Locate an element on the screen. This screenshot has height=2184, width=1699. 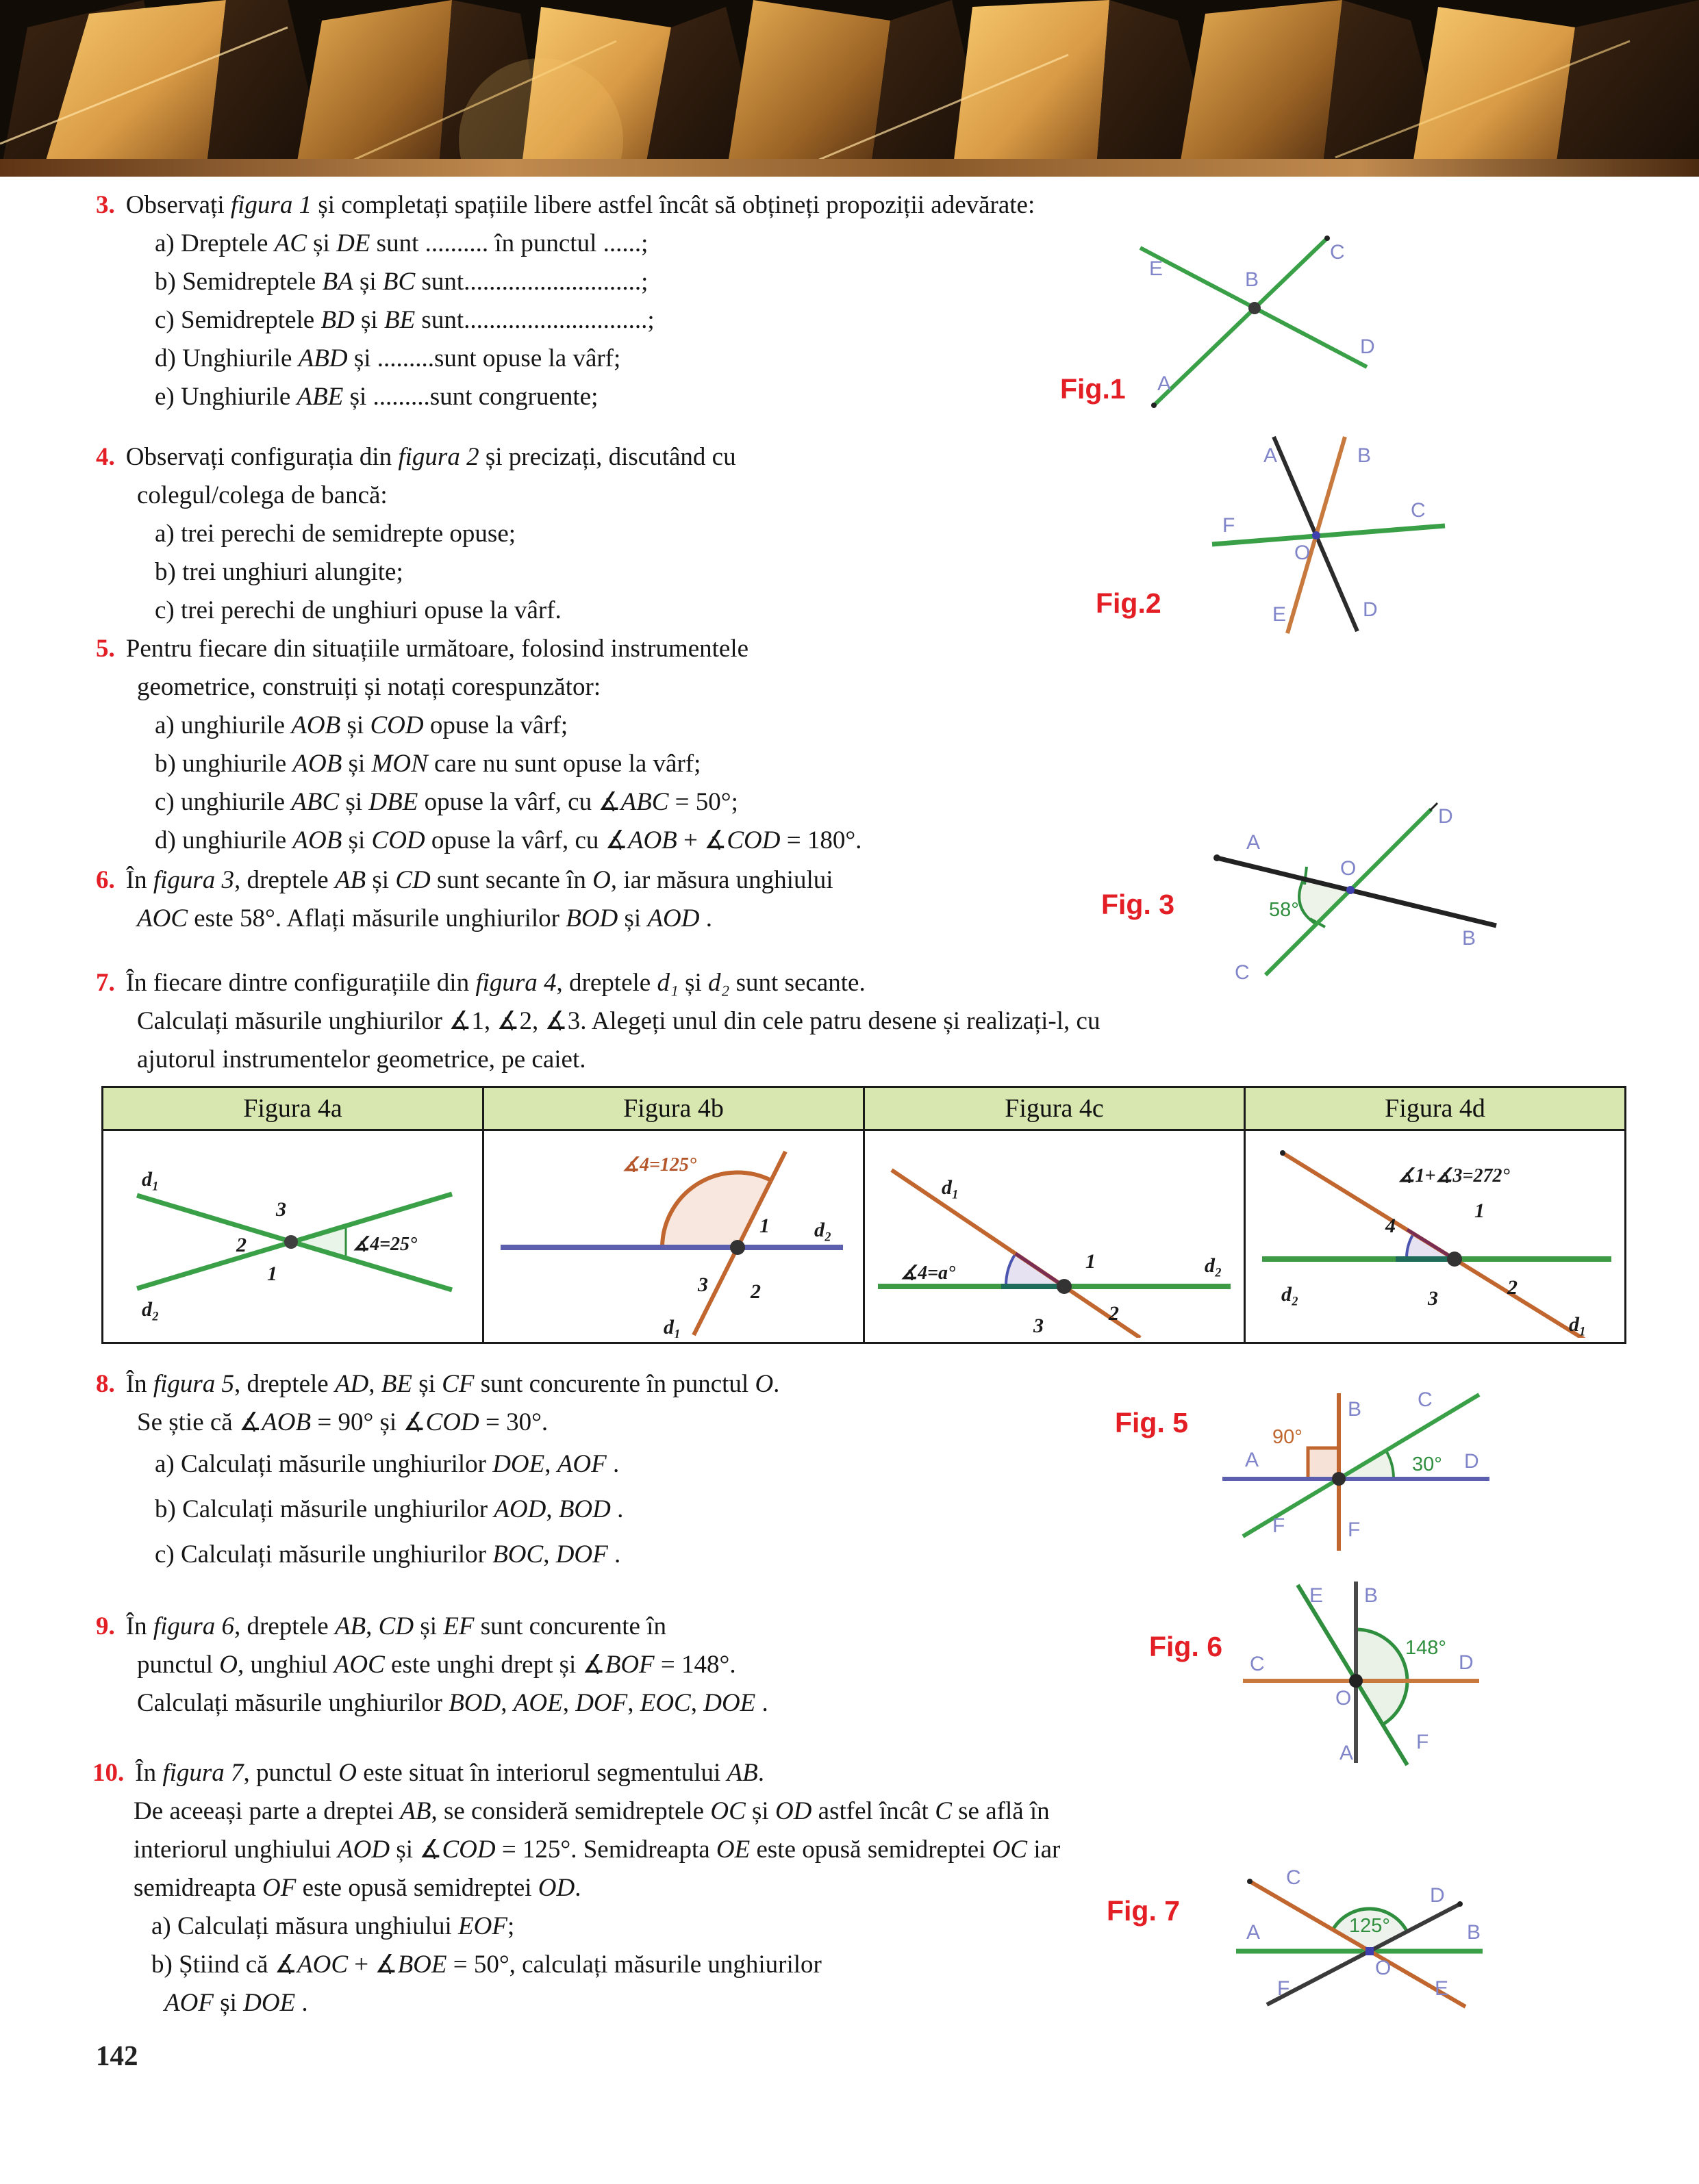
fig4c-angle-3: 3 is located at coordinates (1038, 1326).